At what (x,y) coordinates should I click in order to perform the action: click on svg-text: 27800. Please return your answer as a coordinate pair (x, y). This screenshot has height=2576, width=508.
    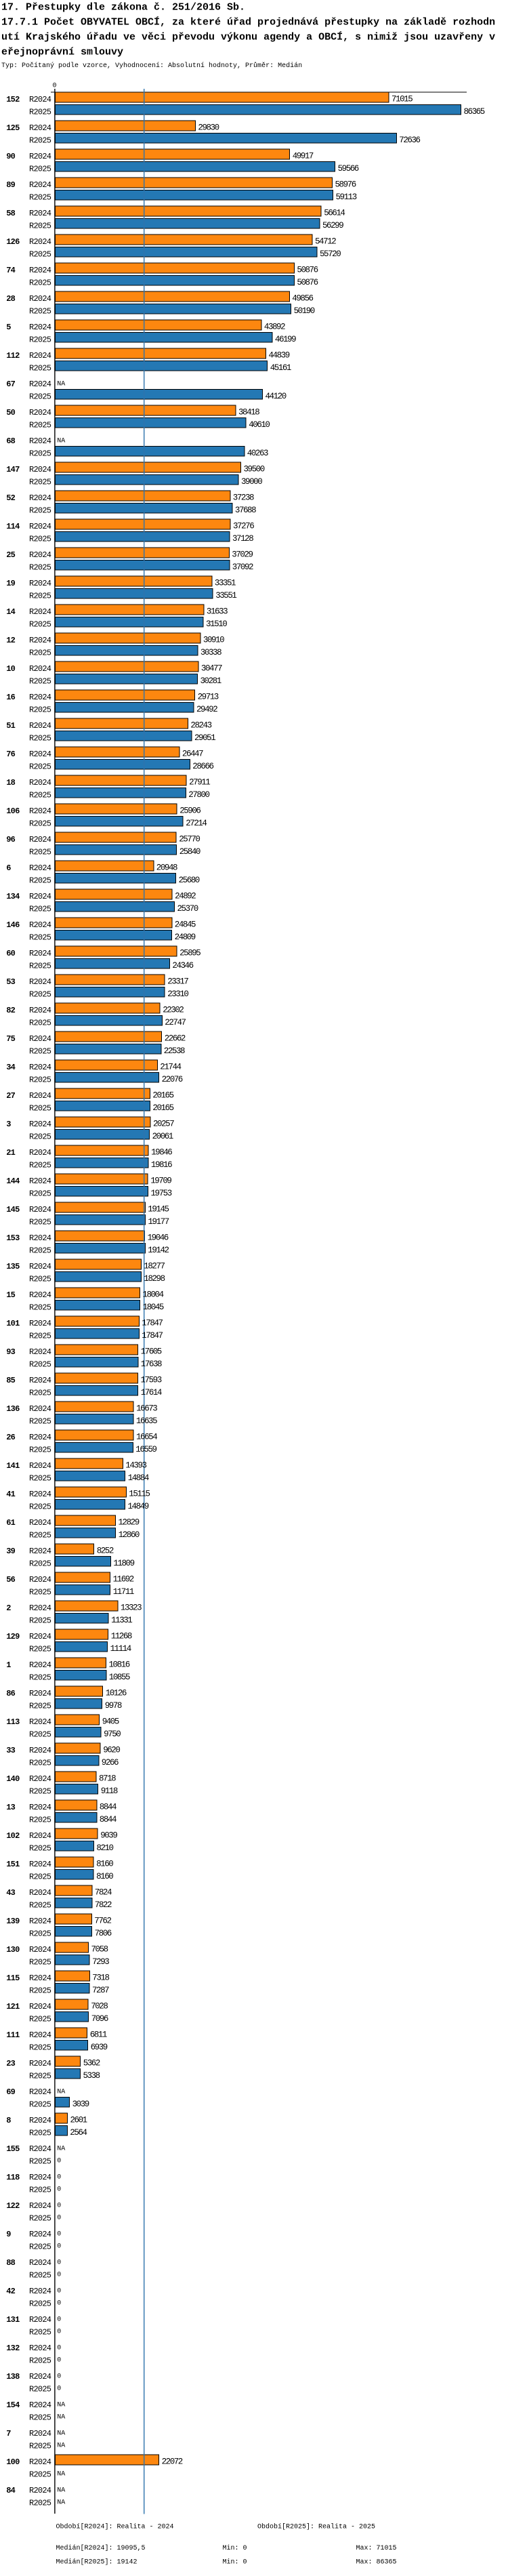
    Looking at the image, I should click on (198, 795).